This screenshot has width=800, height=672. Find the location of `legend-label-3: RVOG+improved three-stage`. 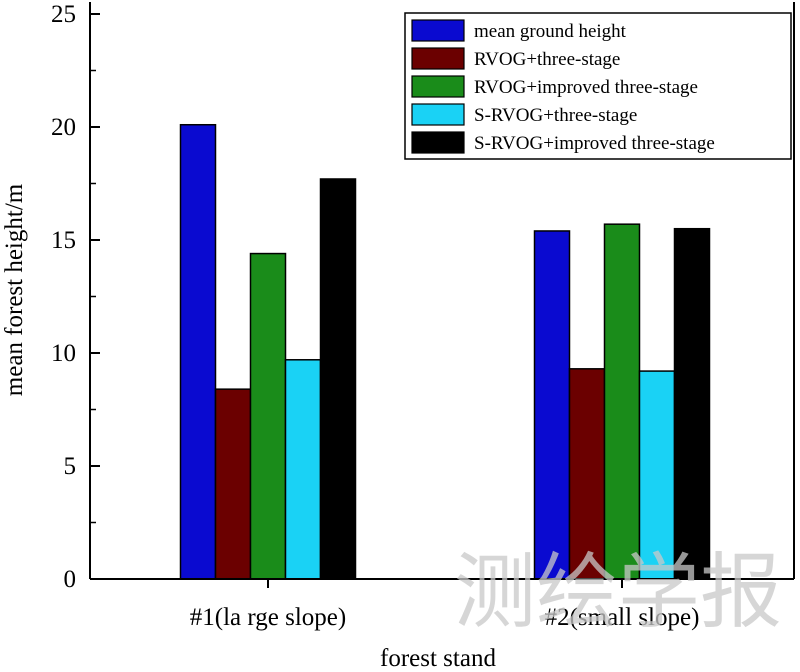

legend-label-3: RVOG+improved three-stage is located at coordinates (586, 87).